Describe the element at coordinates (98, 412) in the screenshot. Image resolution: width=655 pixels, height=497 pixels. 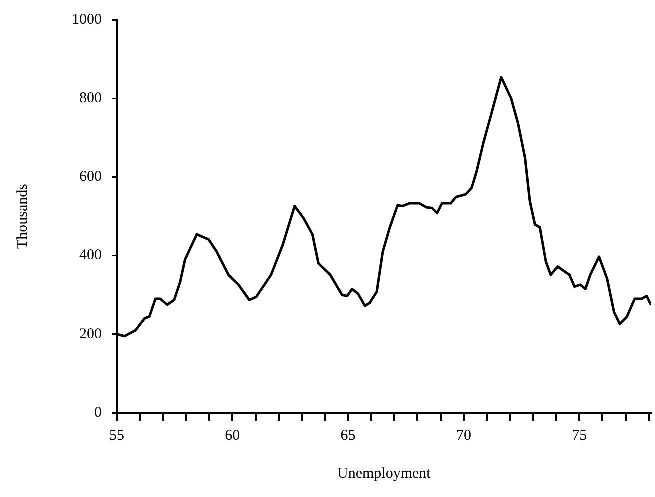
I see `y-tick-label: 0` at that location.